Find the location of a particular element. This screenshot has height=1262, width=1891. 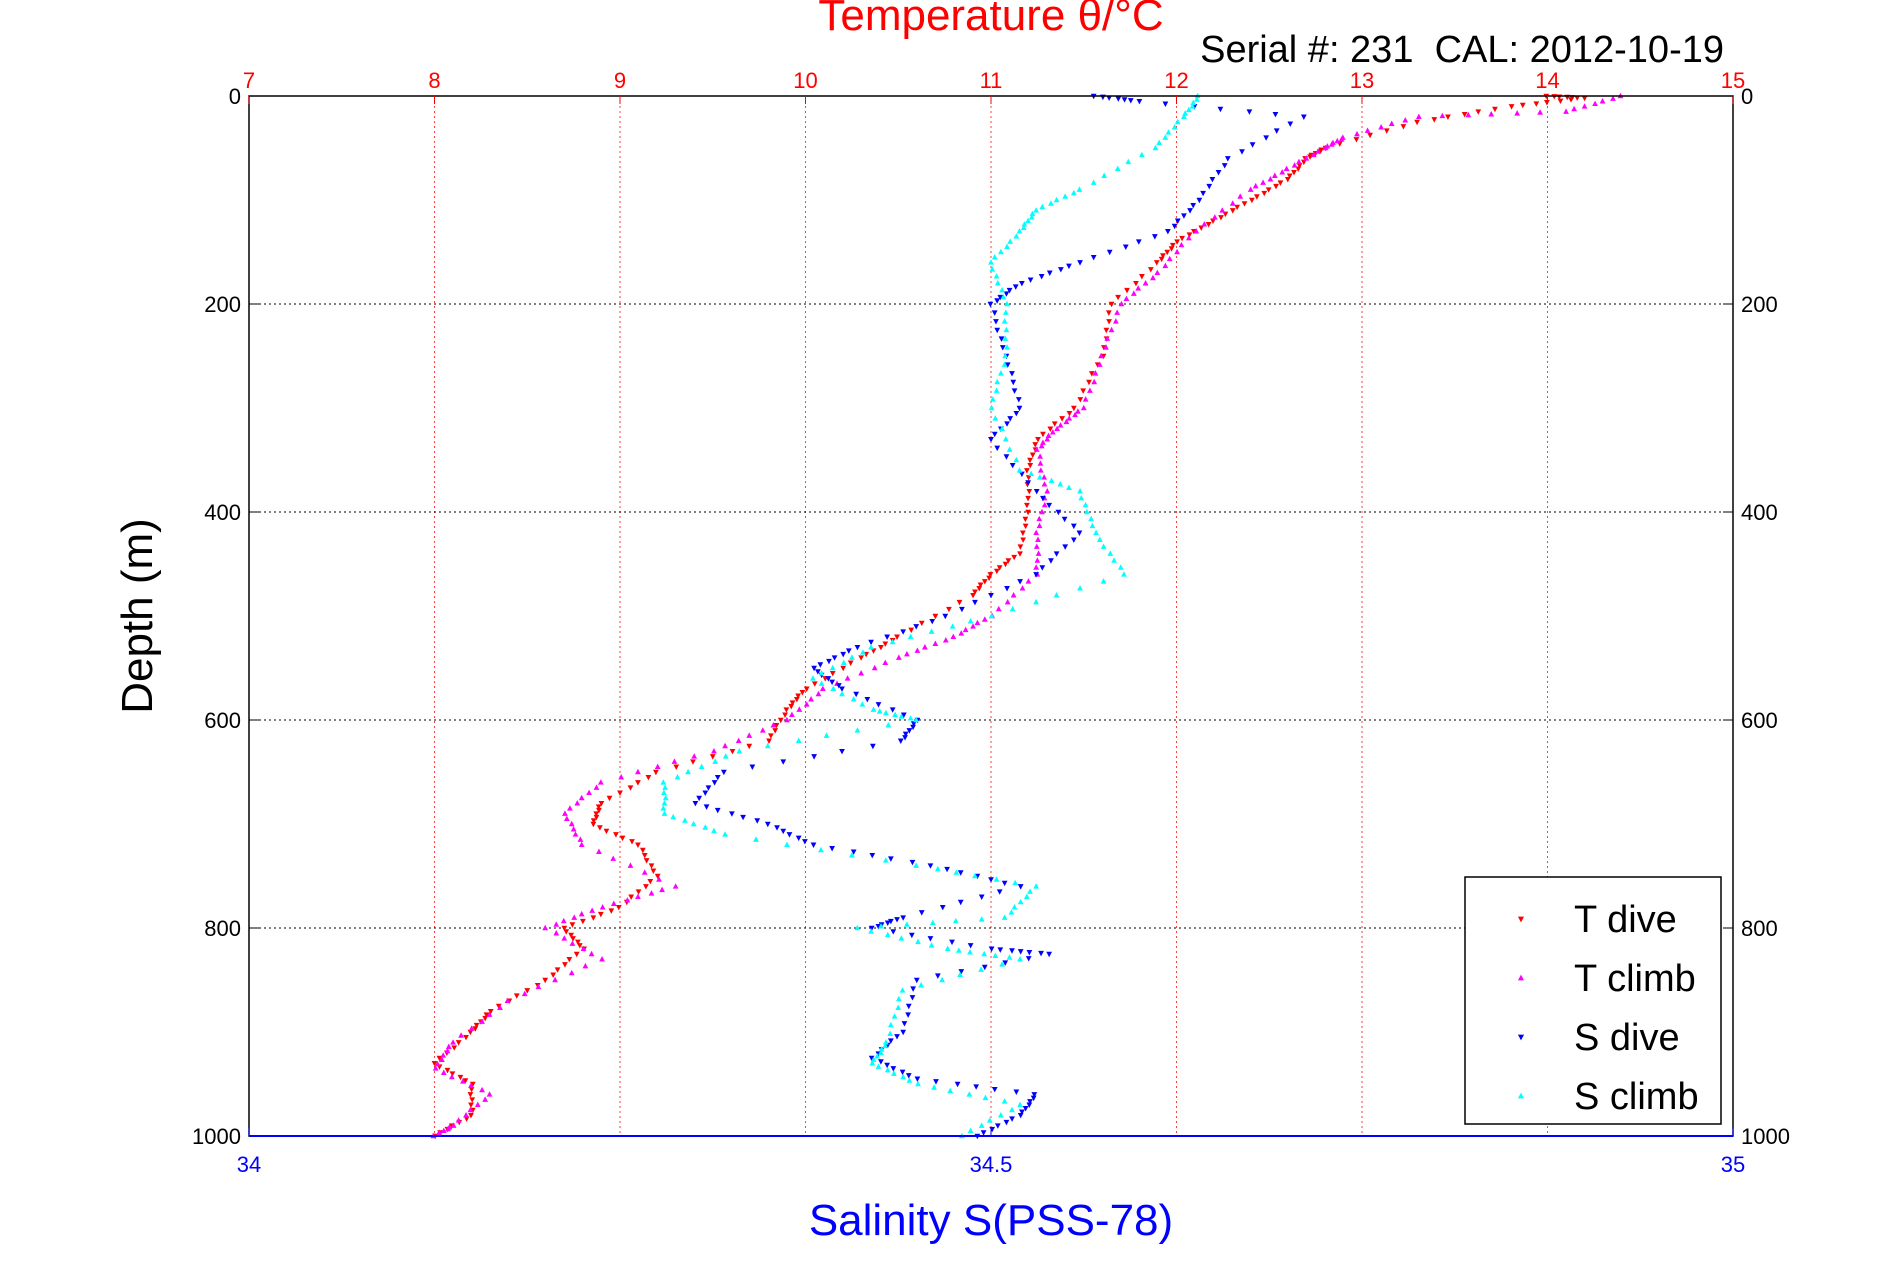

depth-tick-label-right: 1000 is located at coordinates (1765, 1136).